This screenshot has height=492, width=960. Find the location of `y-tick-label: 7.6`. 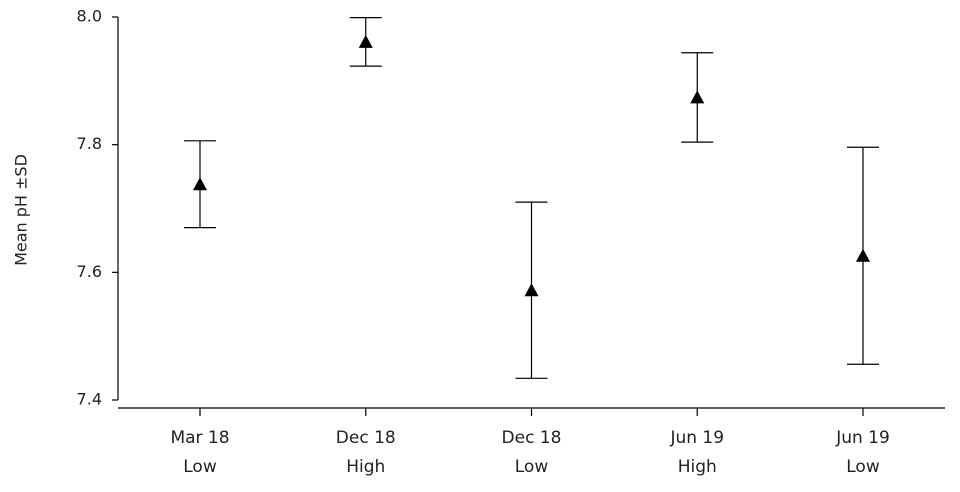

y-tick-label: 7.6 is located at coordinates (89, 271).